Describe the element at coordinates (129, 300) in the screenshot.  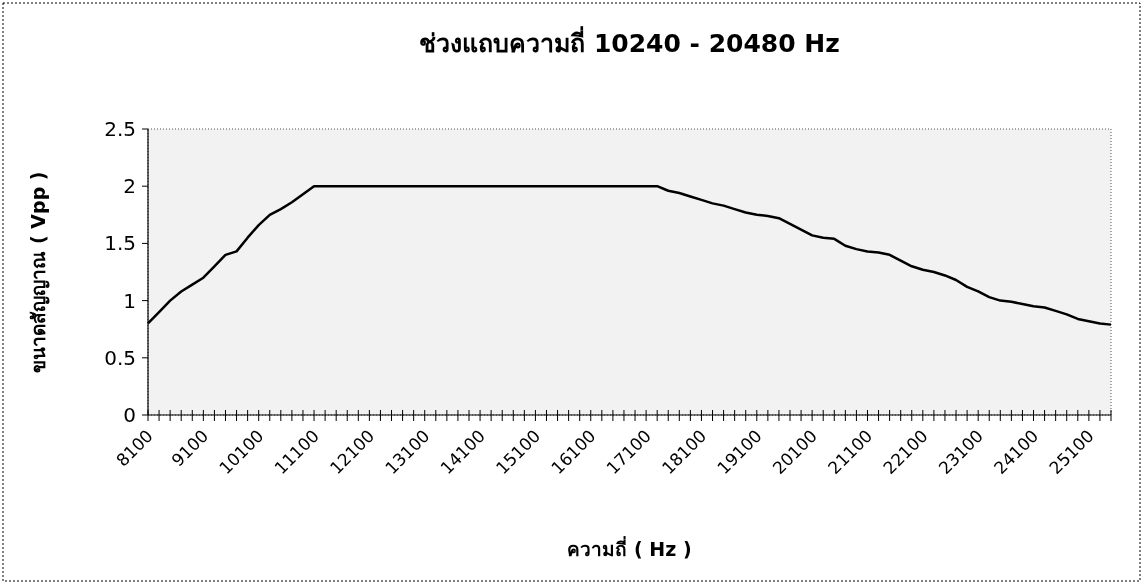
I see `y-tick-label: 1` at that location.